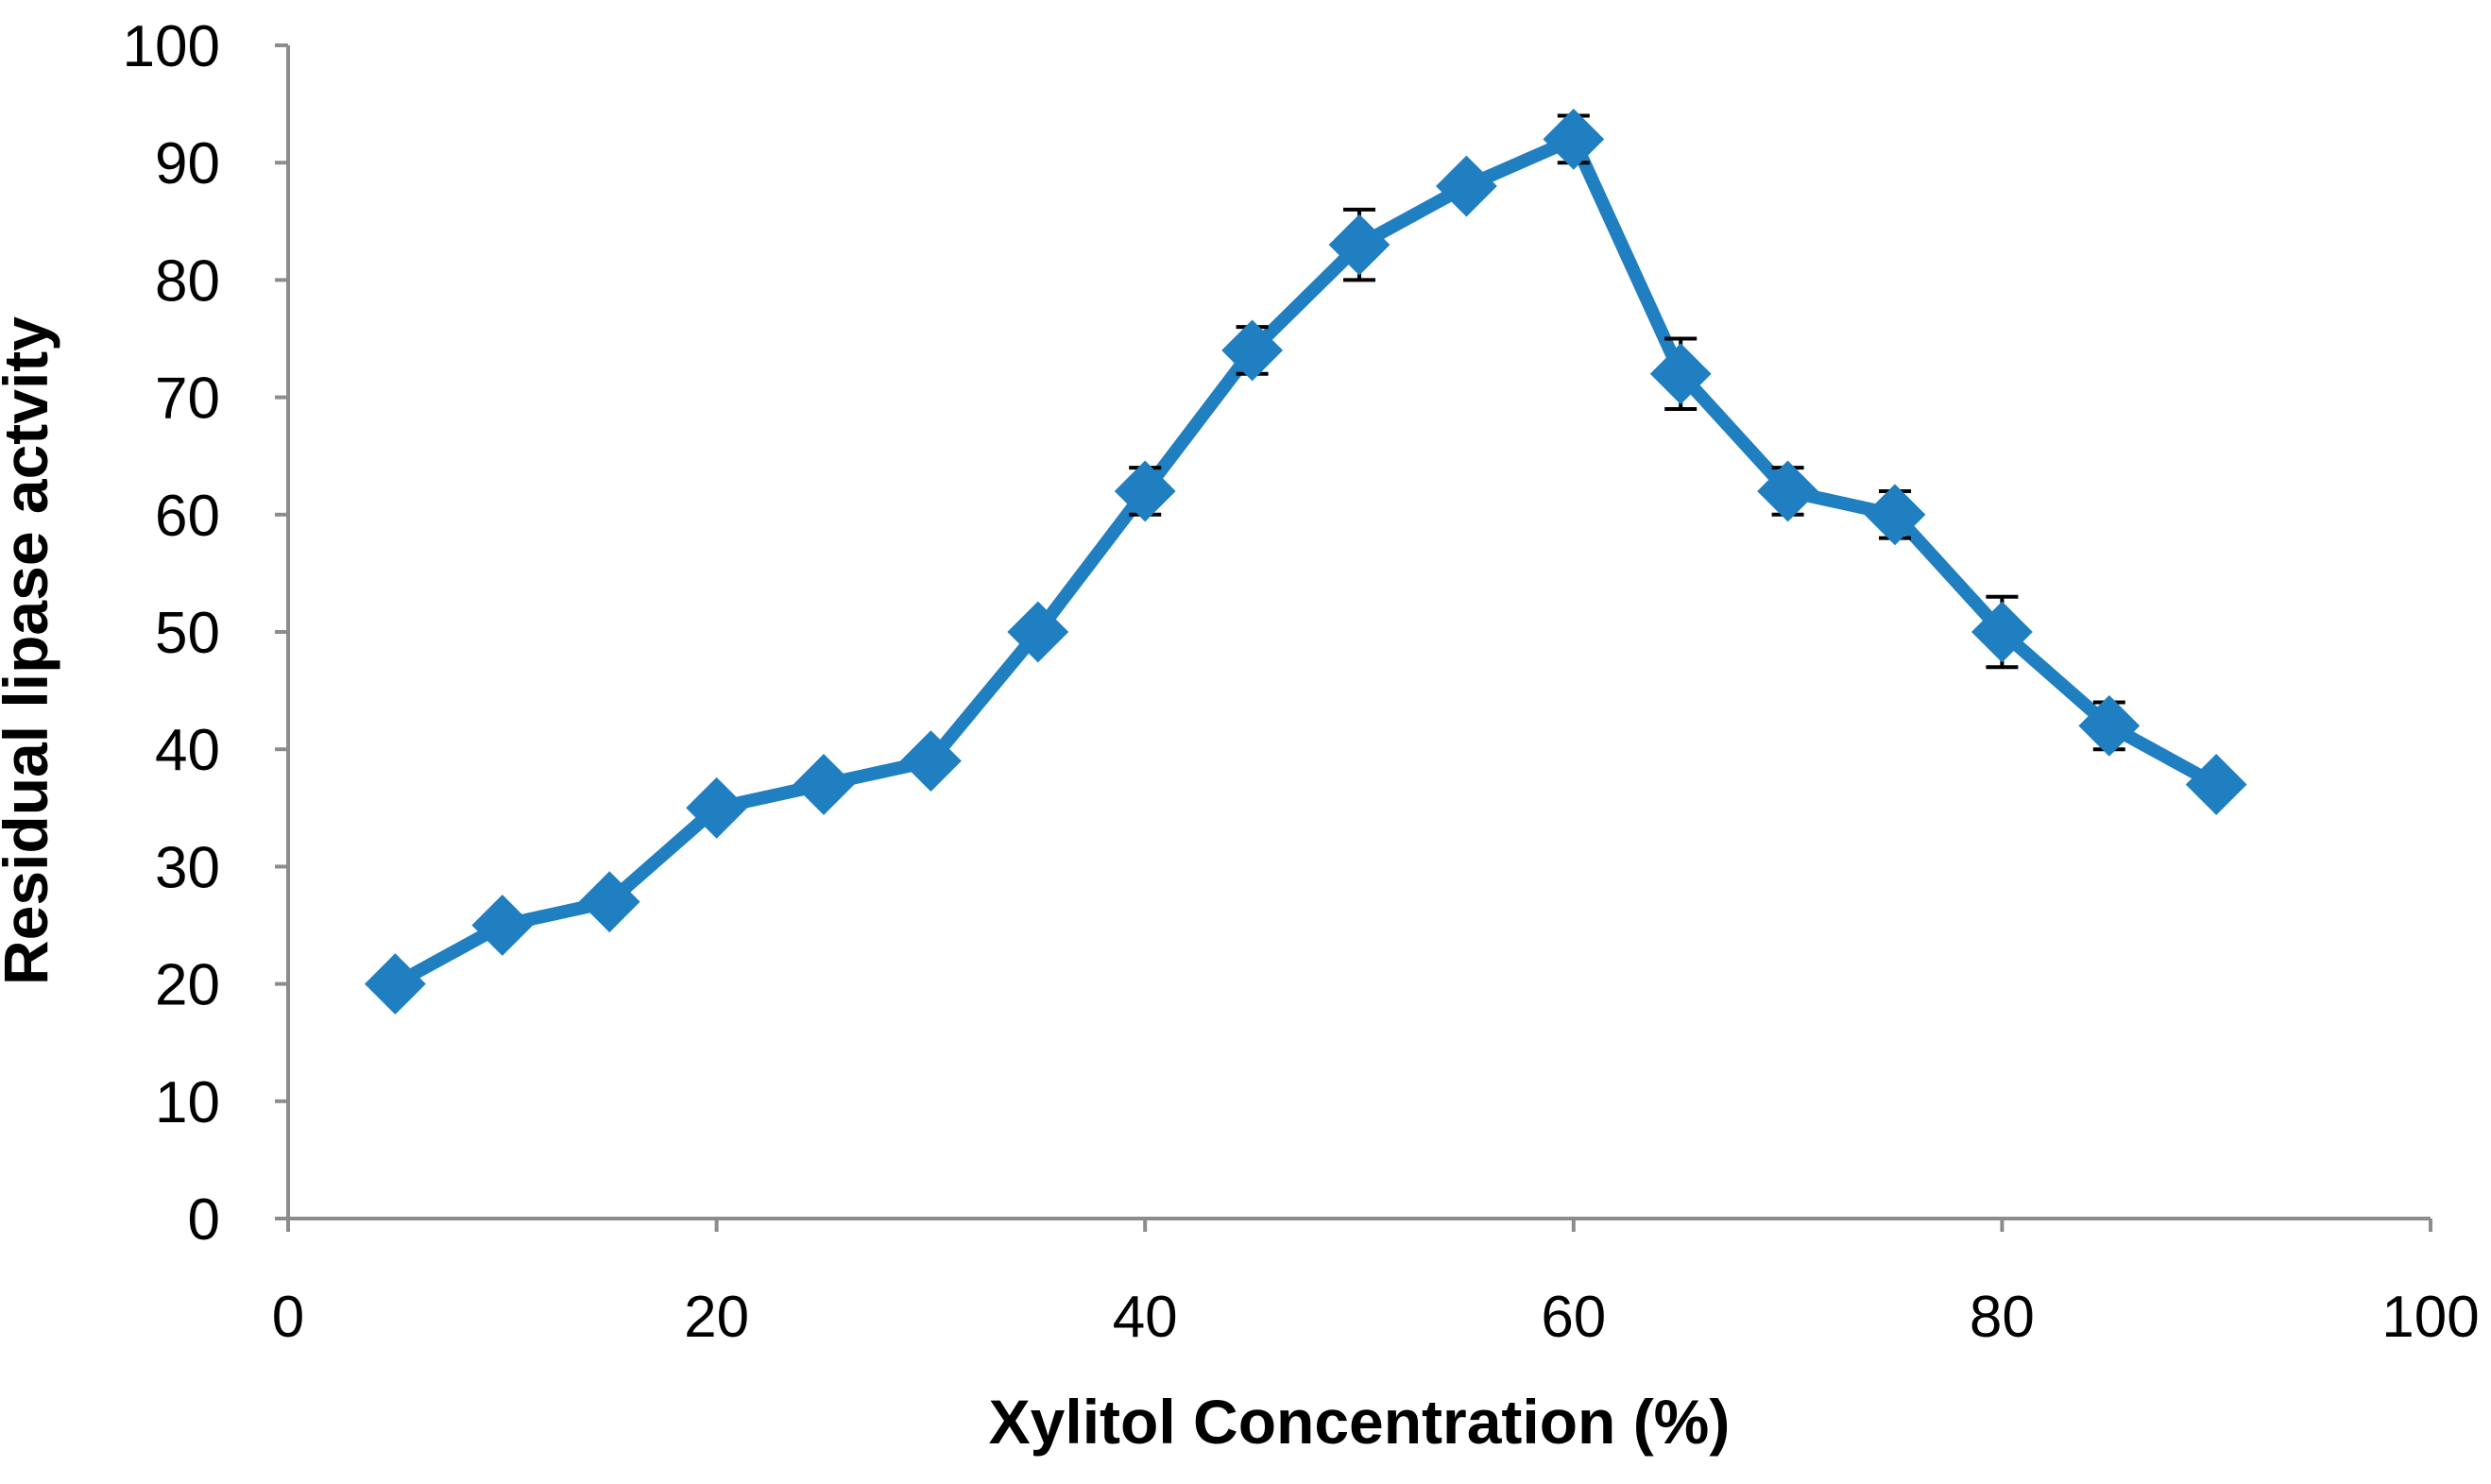 This screenshot has width=2491, height=1484. I want to click on y-tick-label: 50, so click(187, 633).